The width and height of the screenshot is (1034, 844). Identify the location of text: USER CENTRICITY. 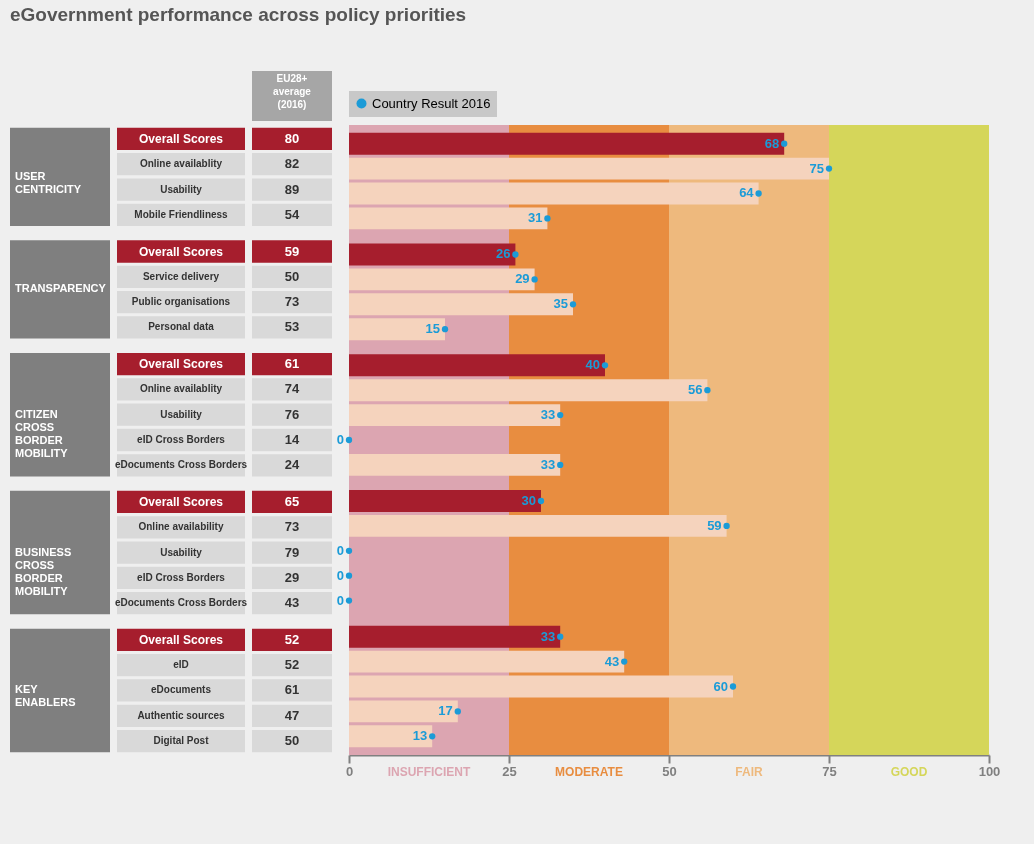
(48, 182).